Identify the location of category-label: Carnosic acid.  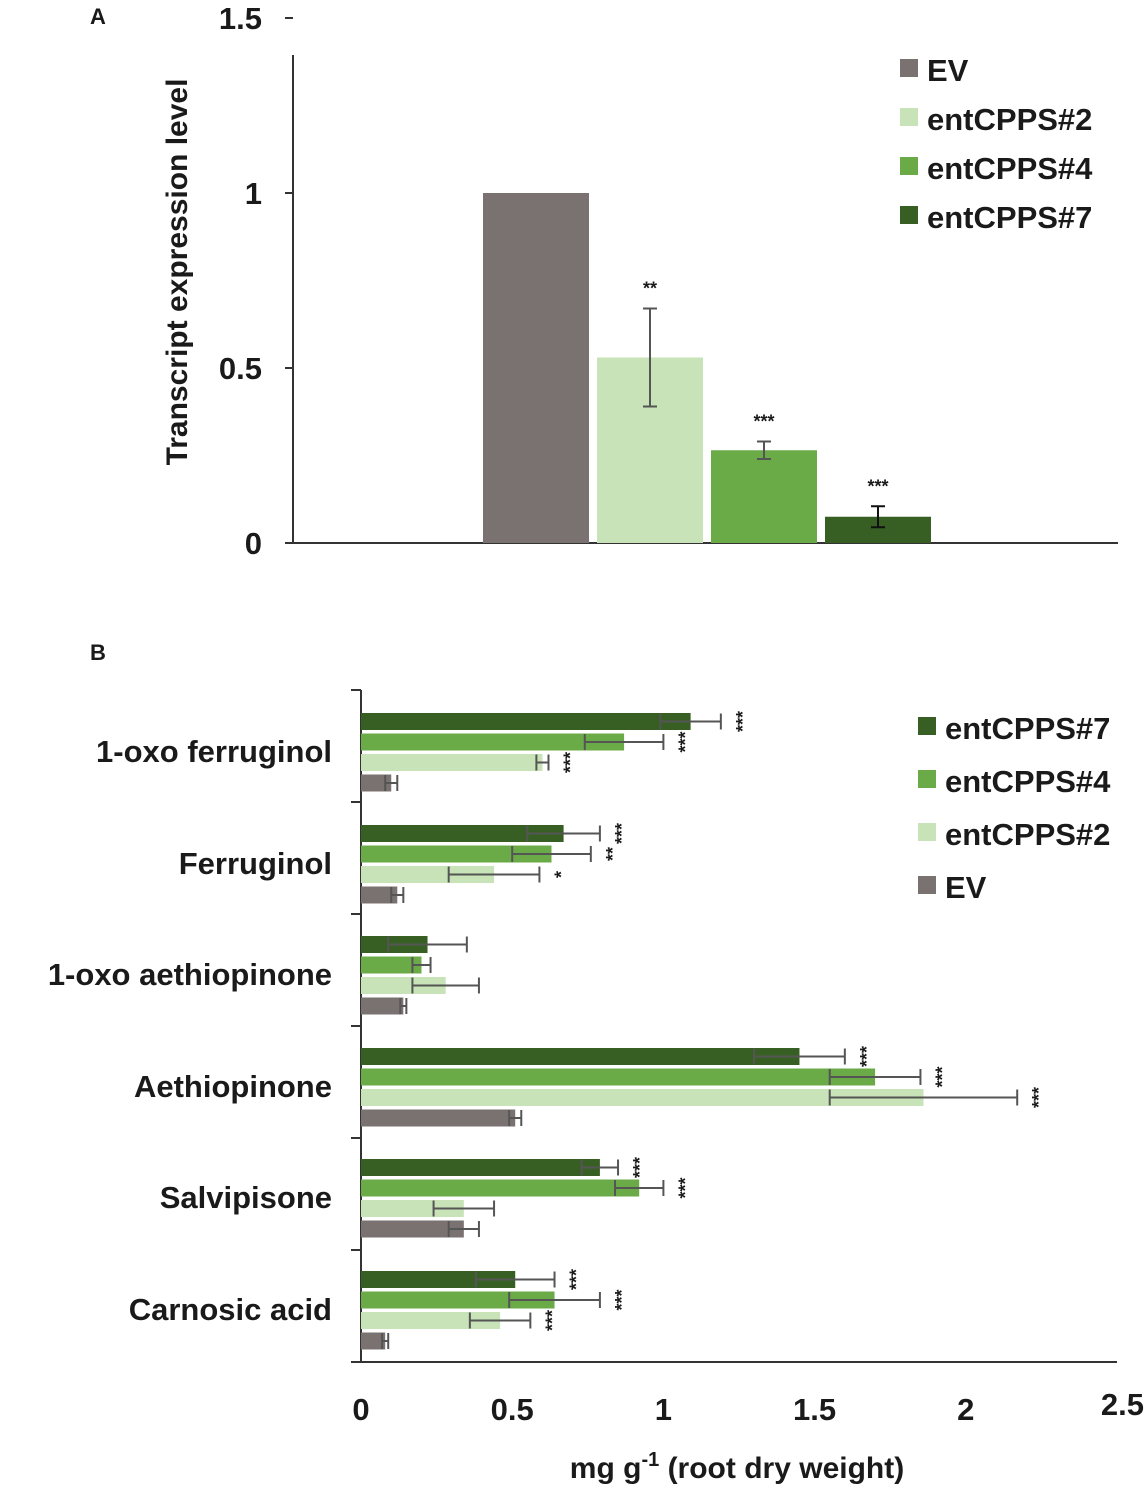
(230, 1309).